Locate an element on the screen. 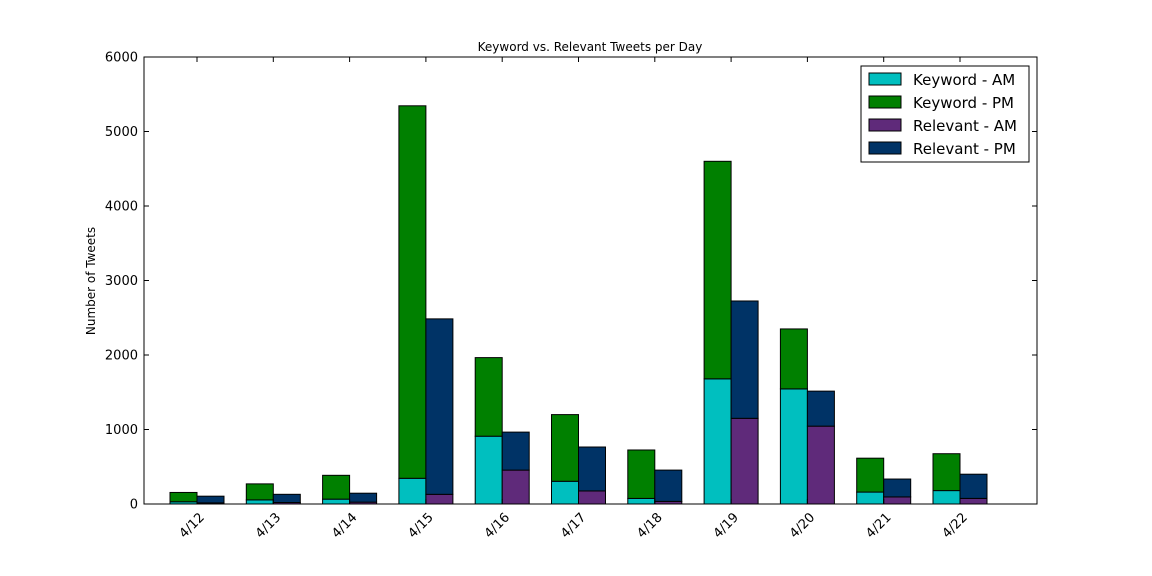 This screenshot has width=1152, height=576. x-tick-label: 4/20 is located at coordinates (802, 525).